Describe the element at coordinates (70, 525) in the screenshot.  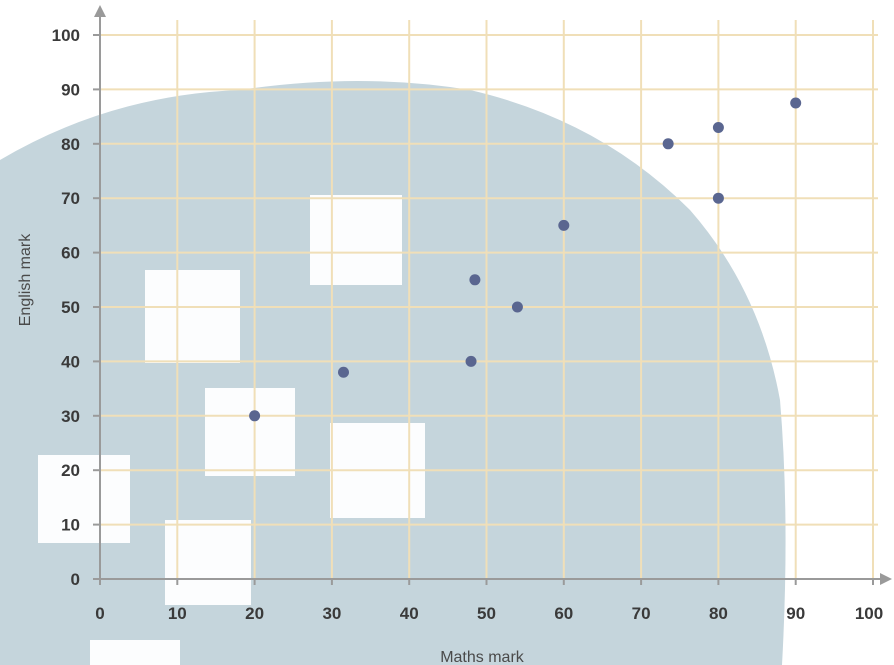
I see `y-tick-label: 10` at that location.